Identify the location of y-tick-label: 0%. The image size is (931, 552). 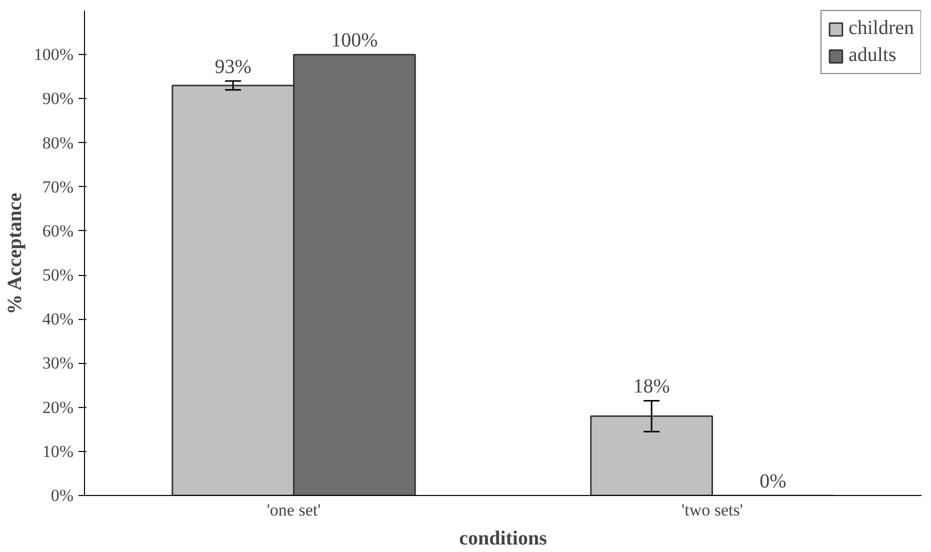
(62, 495).